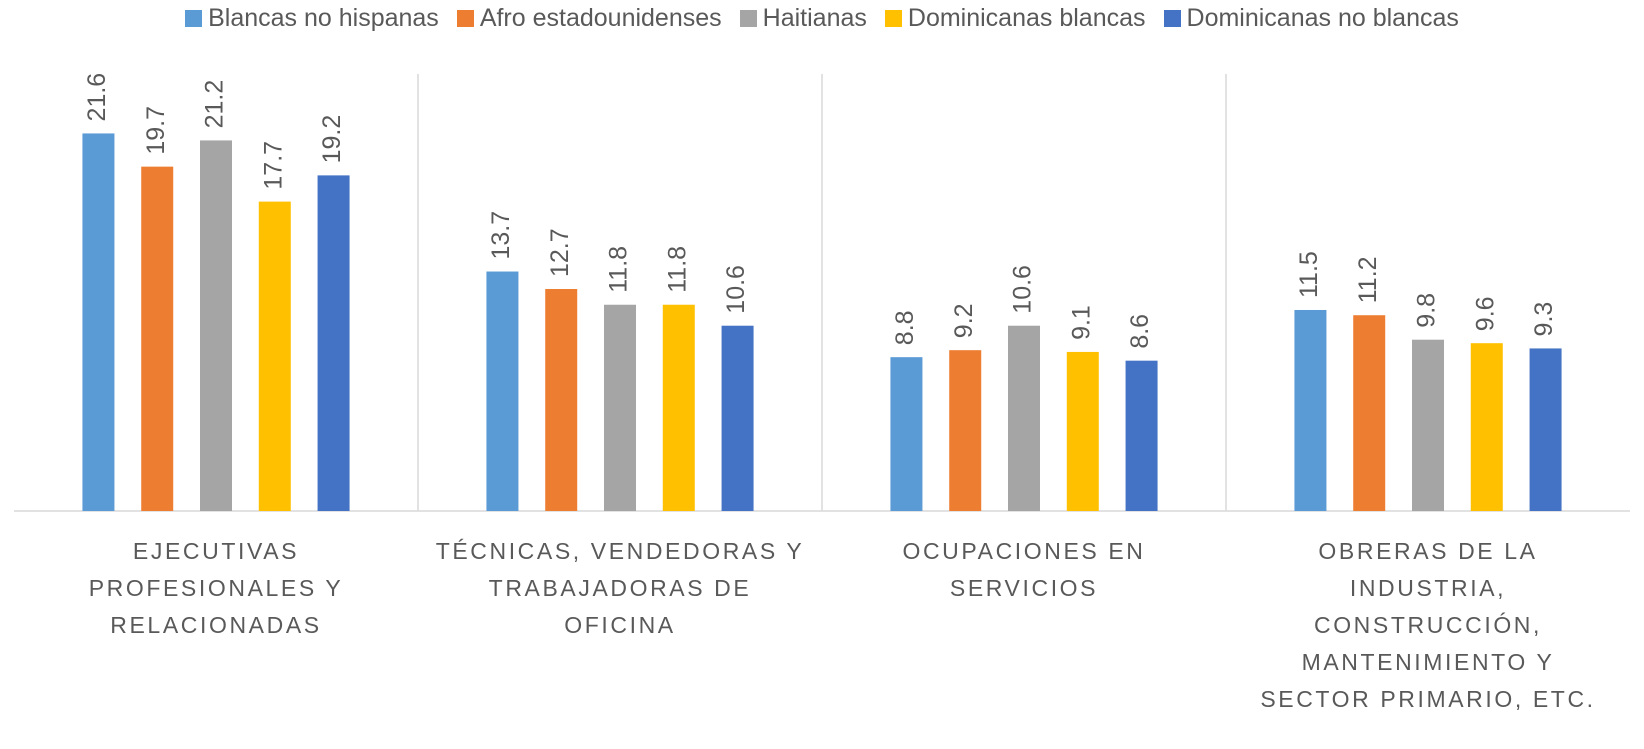 The image size is (1644, 749). I want to click on legend-label: Dominicanas no blancas, so click(1322, 18).